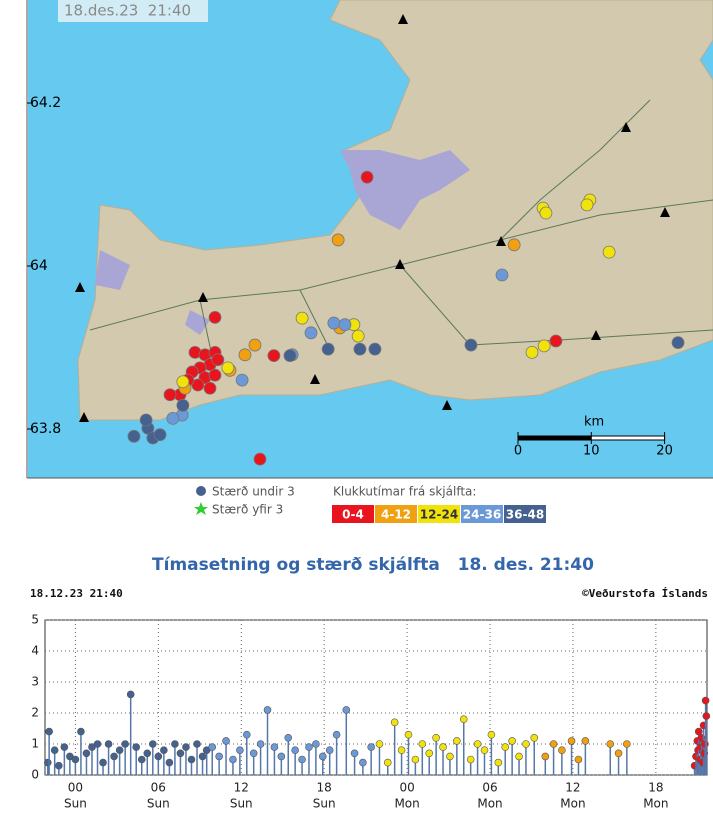 The height and width of the screenshot is (819, 713). Describe the element at coordinates (247, 510) in the screenshot. I see `size-legend-label: Stærð yfir 3` at that location.